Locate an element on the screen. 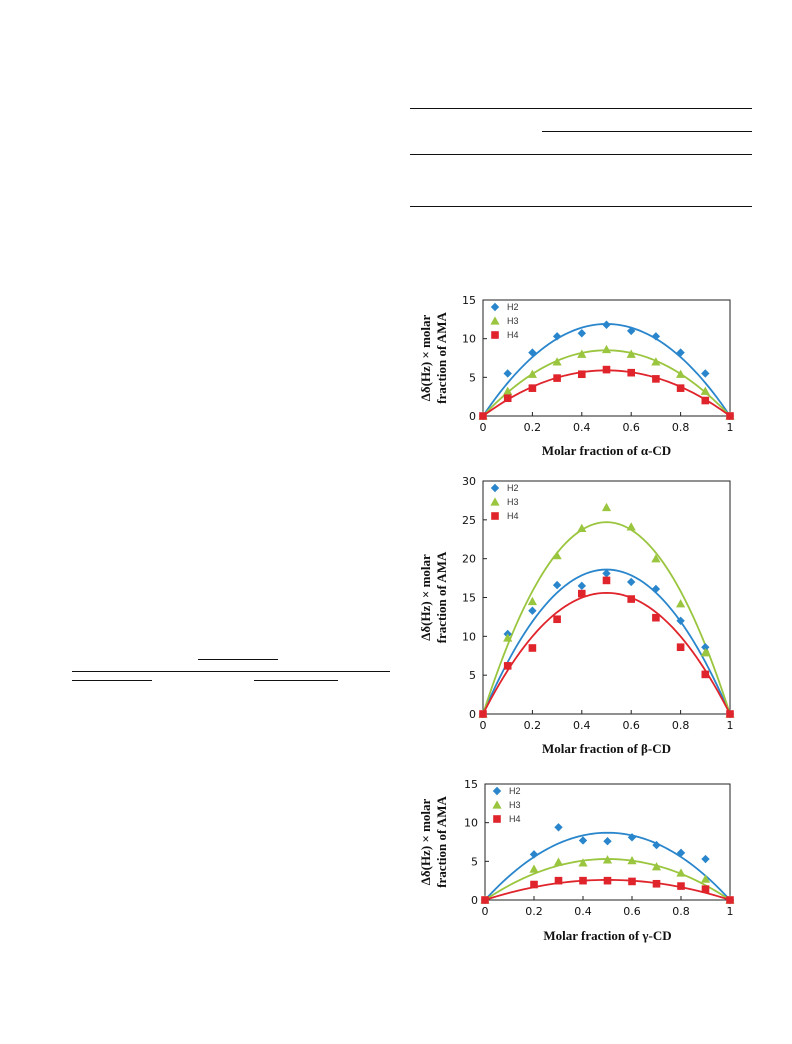  left-table-rule-b is located at coordinates (296, 680).